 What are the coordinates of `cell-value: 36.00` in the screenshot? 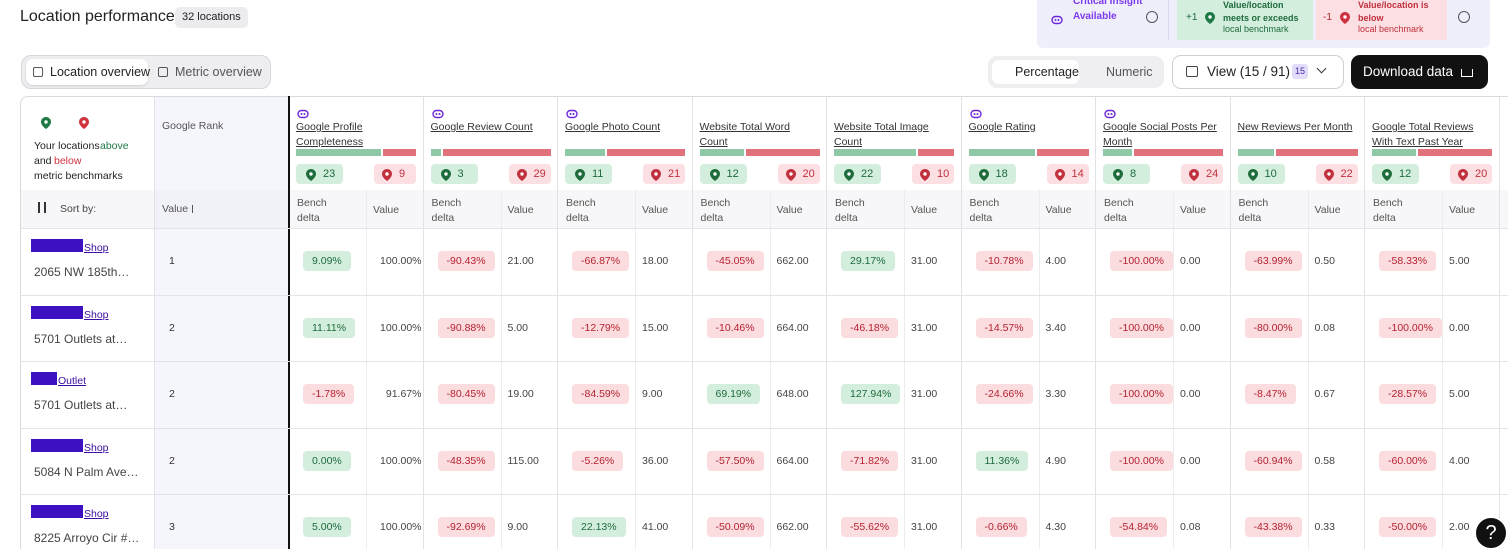 It's located at (655, 460).